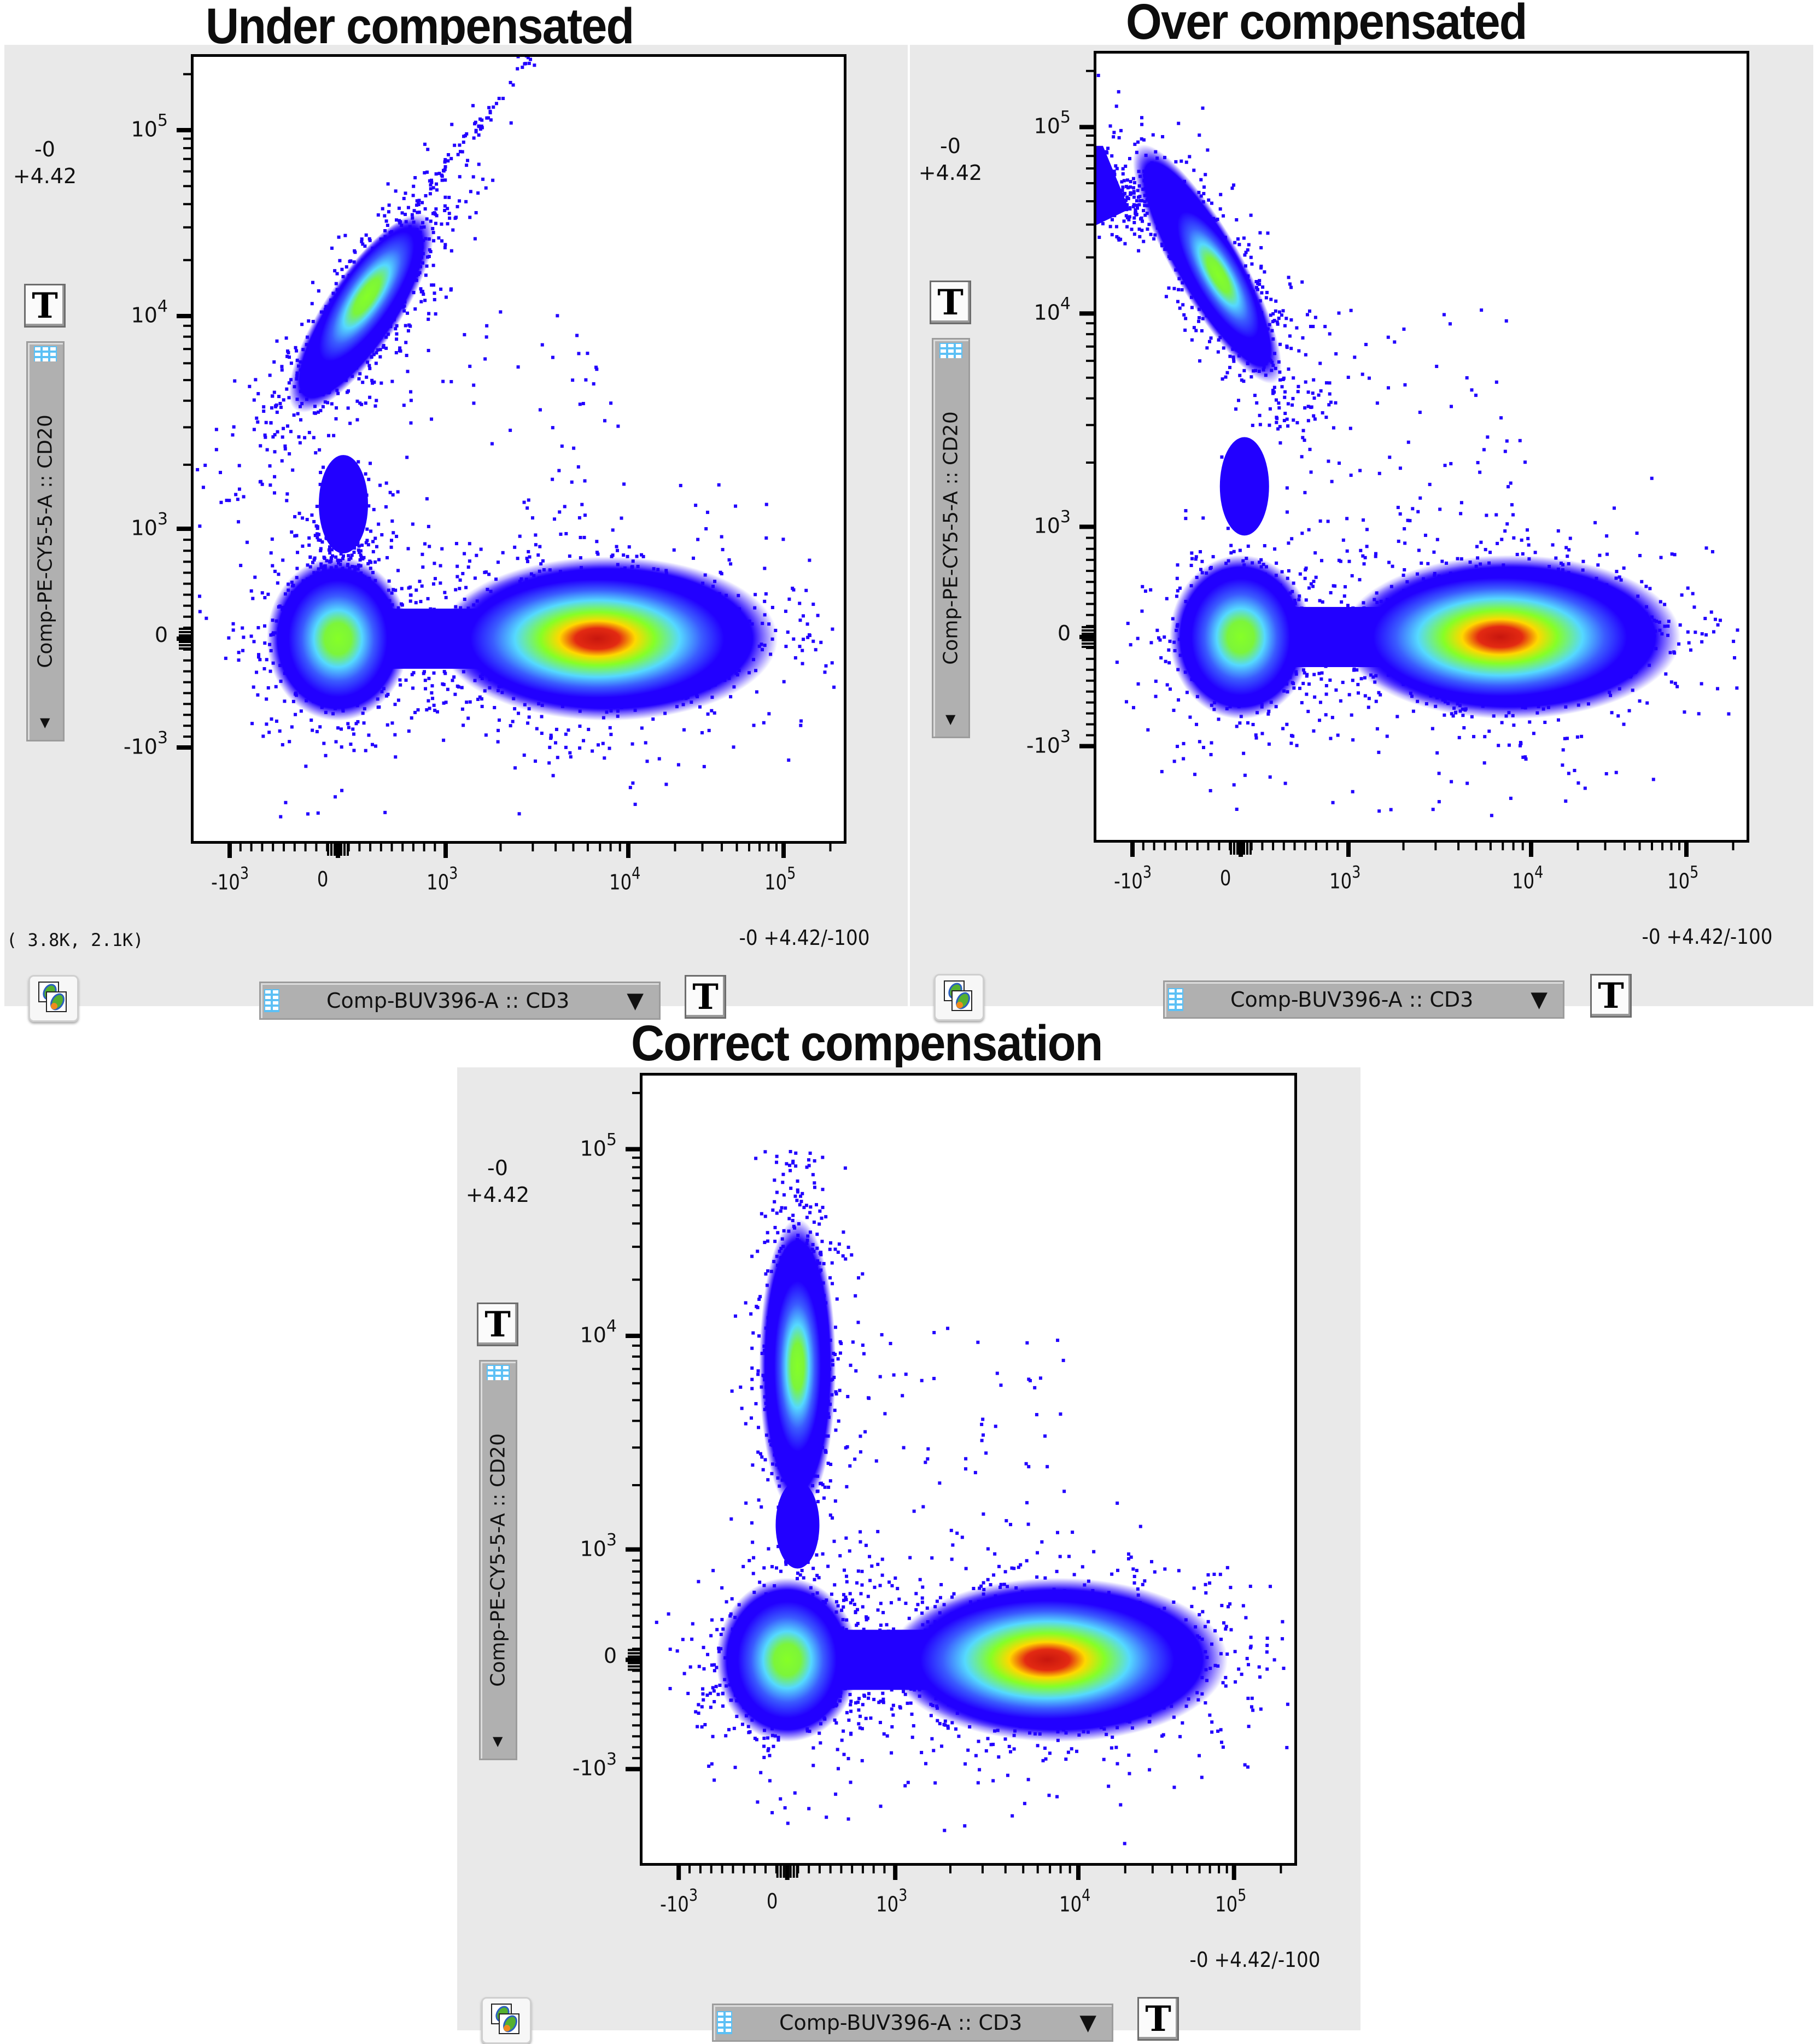  I want to click on title-over-compensated: Over compensated, so click(1326, 23).